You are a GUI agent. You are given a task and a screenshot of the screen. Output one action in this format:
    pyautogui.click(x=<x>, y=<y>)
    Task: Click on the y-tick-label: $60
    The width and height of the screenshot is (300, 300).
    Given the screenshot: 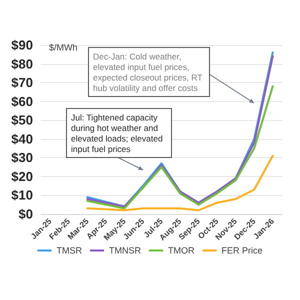 What is the action you would take?
    pyautogui.click(x=22, y=101)
    